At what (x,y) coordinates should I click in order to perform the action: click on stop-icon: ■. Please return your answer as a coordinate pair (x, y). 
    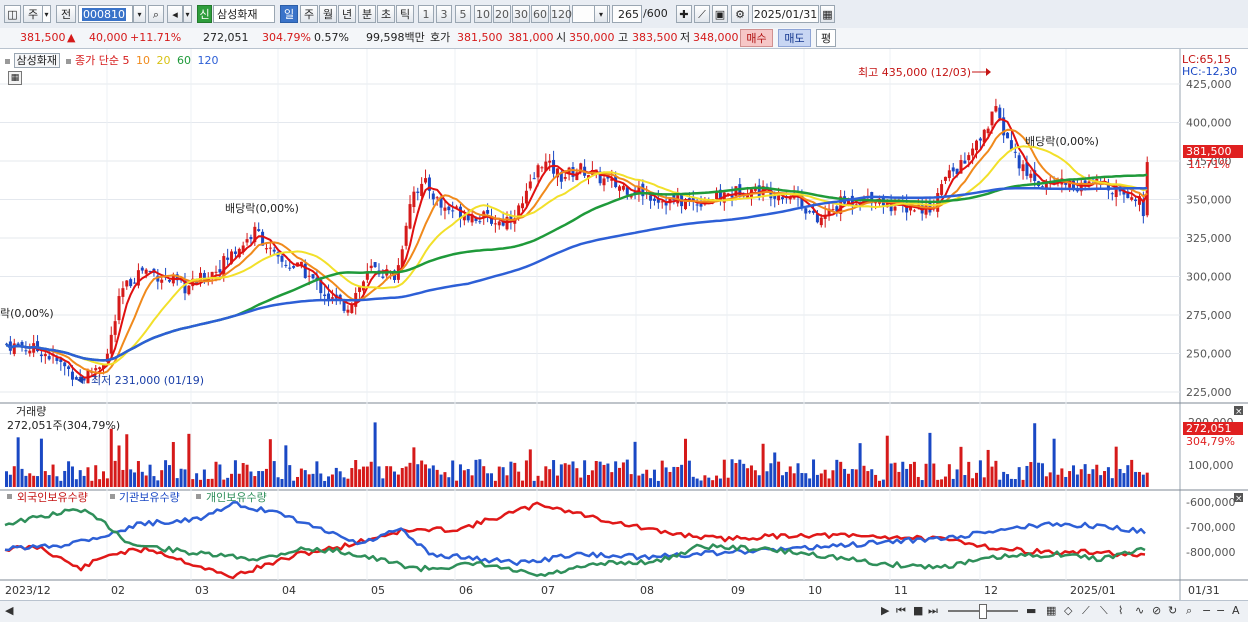
    Looking at the image, I should click on (918, 610).